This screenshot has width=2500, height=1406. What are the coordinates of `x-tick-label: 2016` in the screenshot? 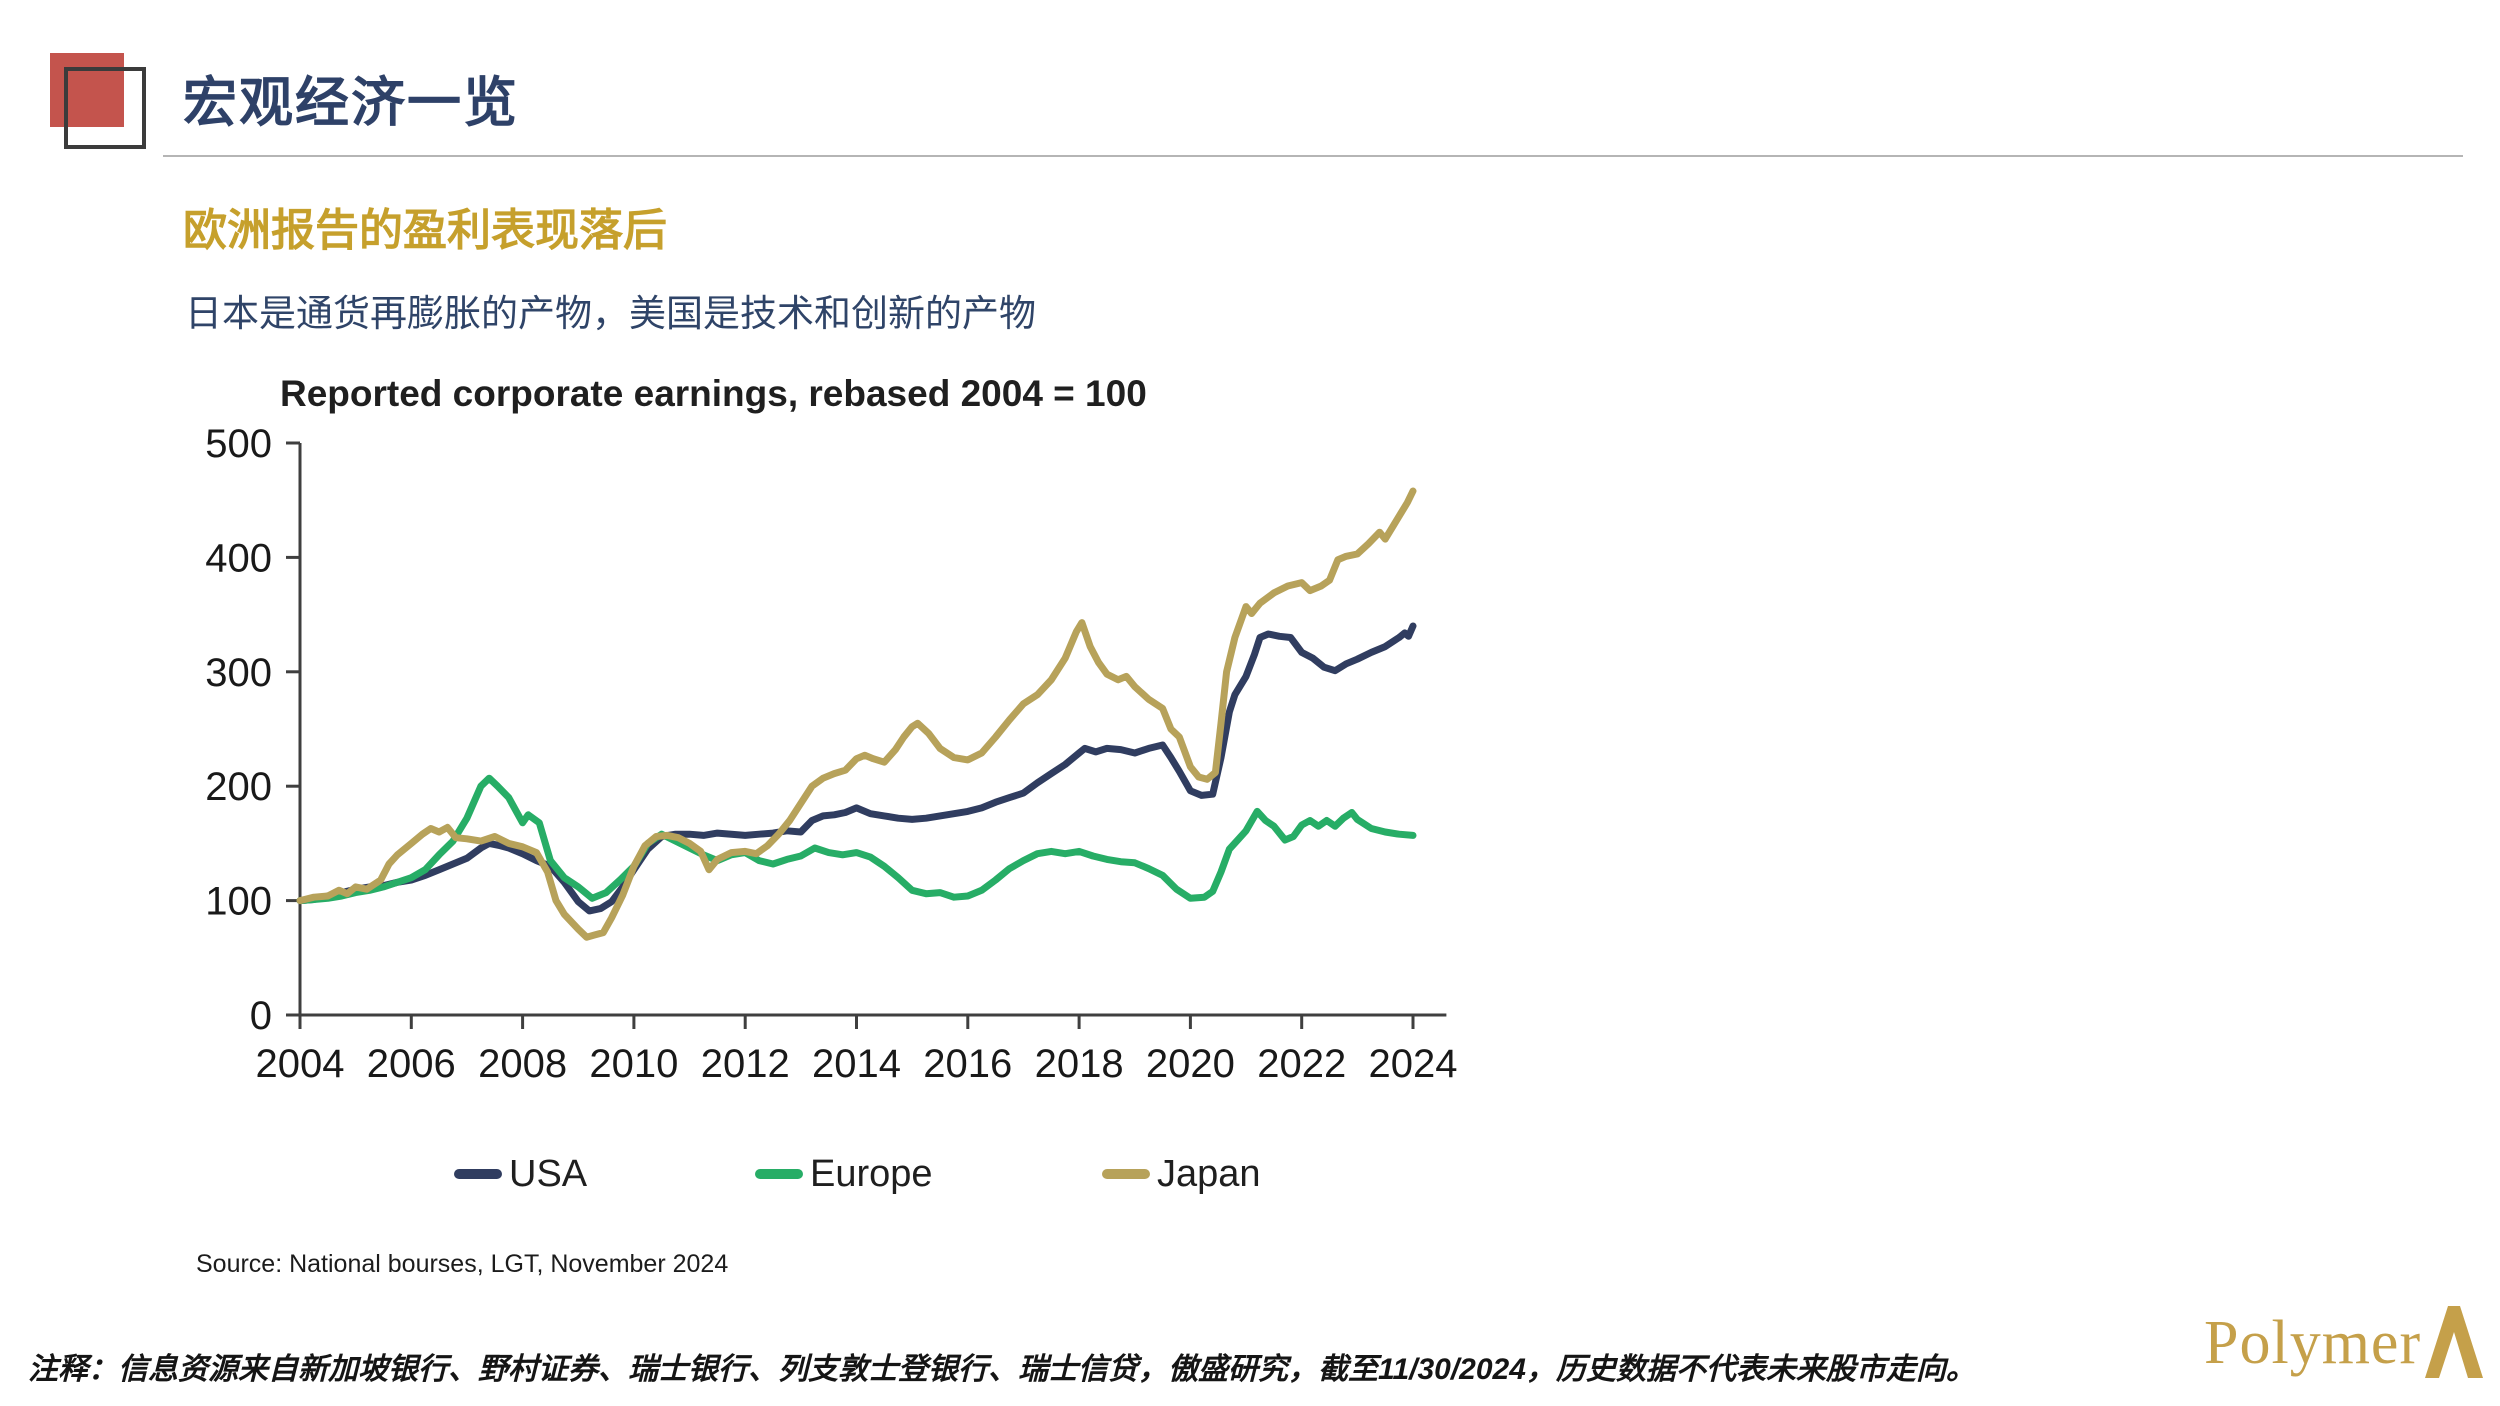 It's located at (967, 1064).